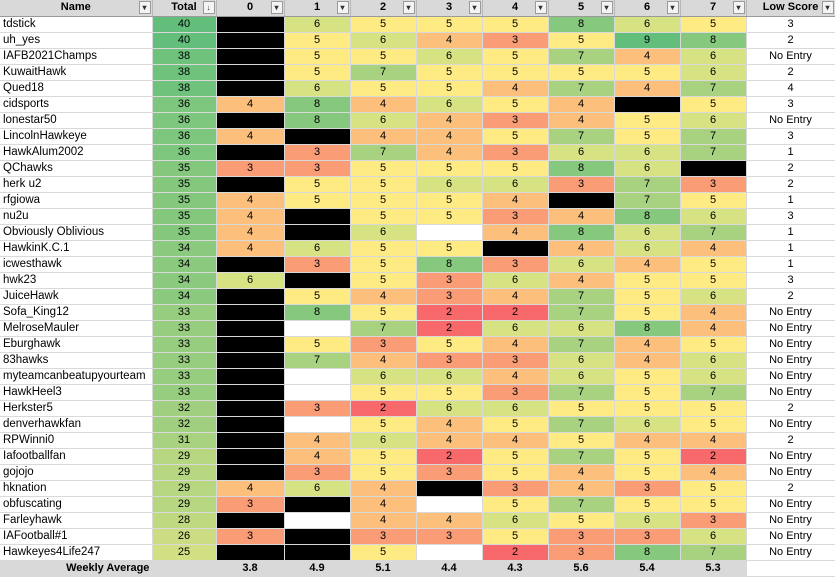  Describe the element at coordinates (76, 40) in the screenshot. I see `player-name-cell: uh_yes` at that location.